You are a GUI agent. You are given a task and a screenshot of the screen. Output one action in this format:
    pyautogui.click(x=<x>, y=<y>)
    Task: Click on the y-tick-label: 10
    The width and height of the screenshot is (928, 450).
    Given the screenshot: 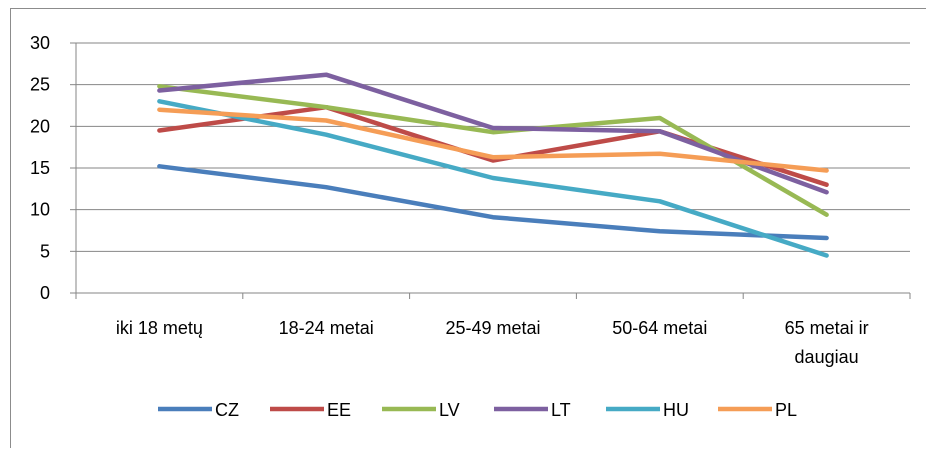 What is the action you would take?
    pyautogui.click(x=40, y=210)
    